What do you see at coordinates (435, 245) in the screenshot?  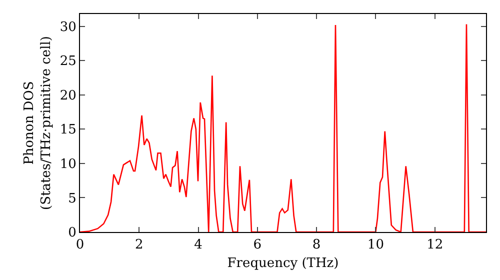 I see `x-tick-label: 12` at bounding box center [435, 245].